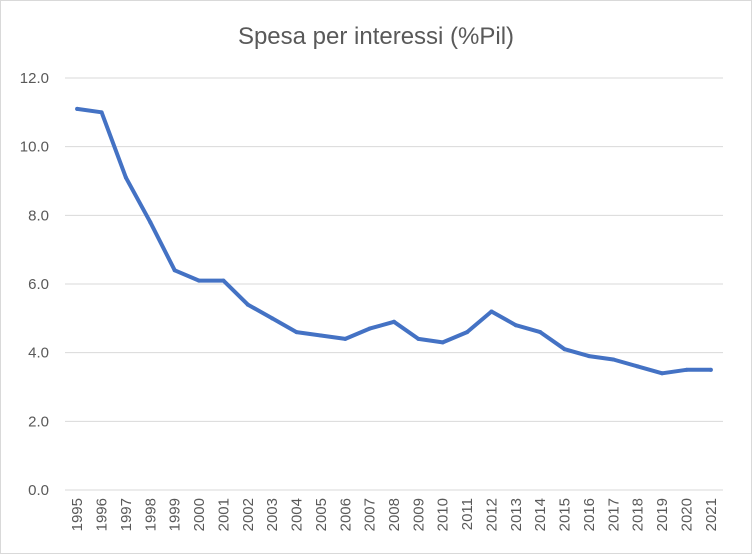  I want to click on x-tick-label: 2005, so click(321, 514).